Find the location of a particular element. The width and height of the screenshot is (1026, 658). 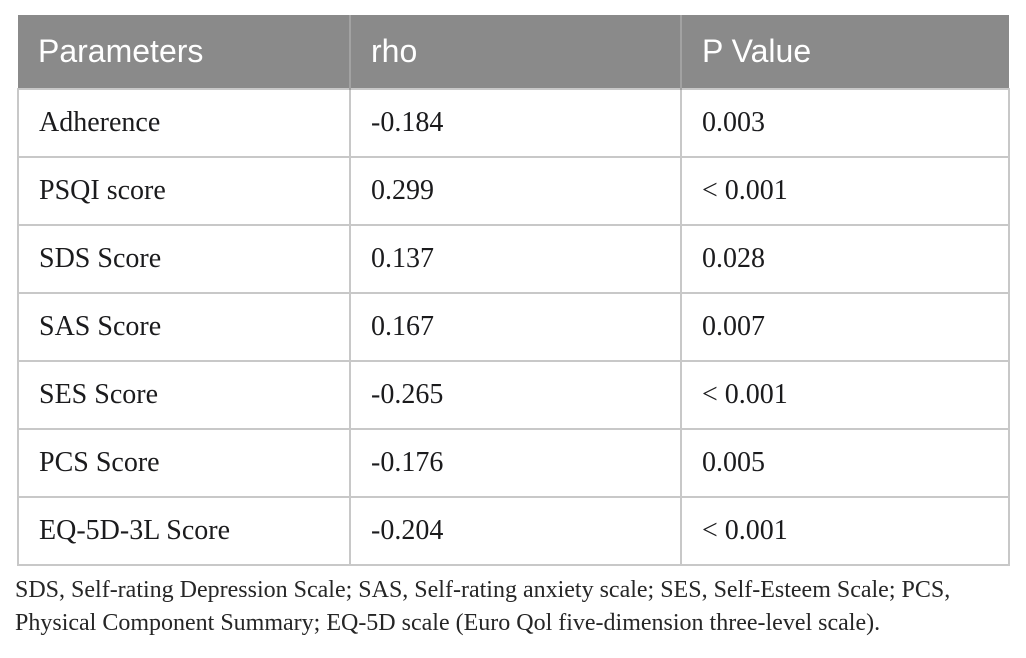

table-row: PSQI score 0.299 < 0.001 is located at coordinates (513, 191).